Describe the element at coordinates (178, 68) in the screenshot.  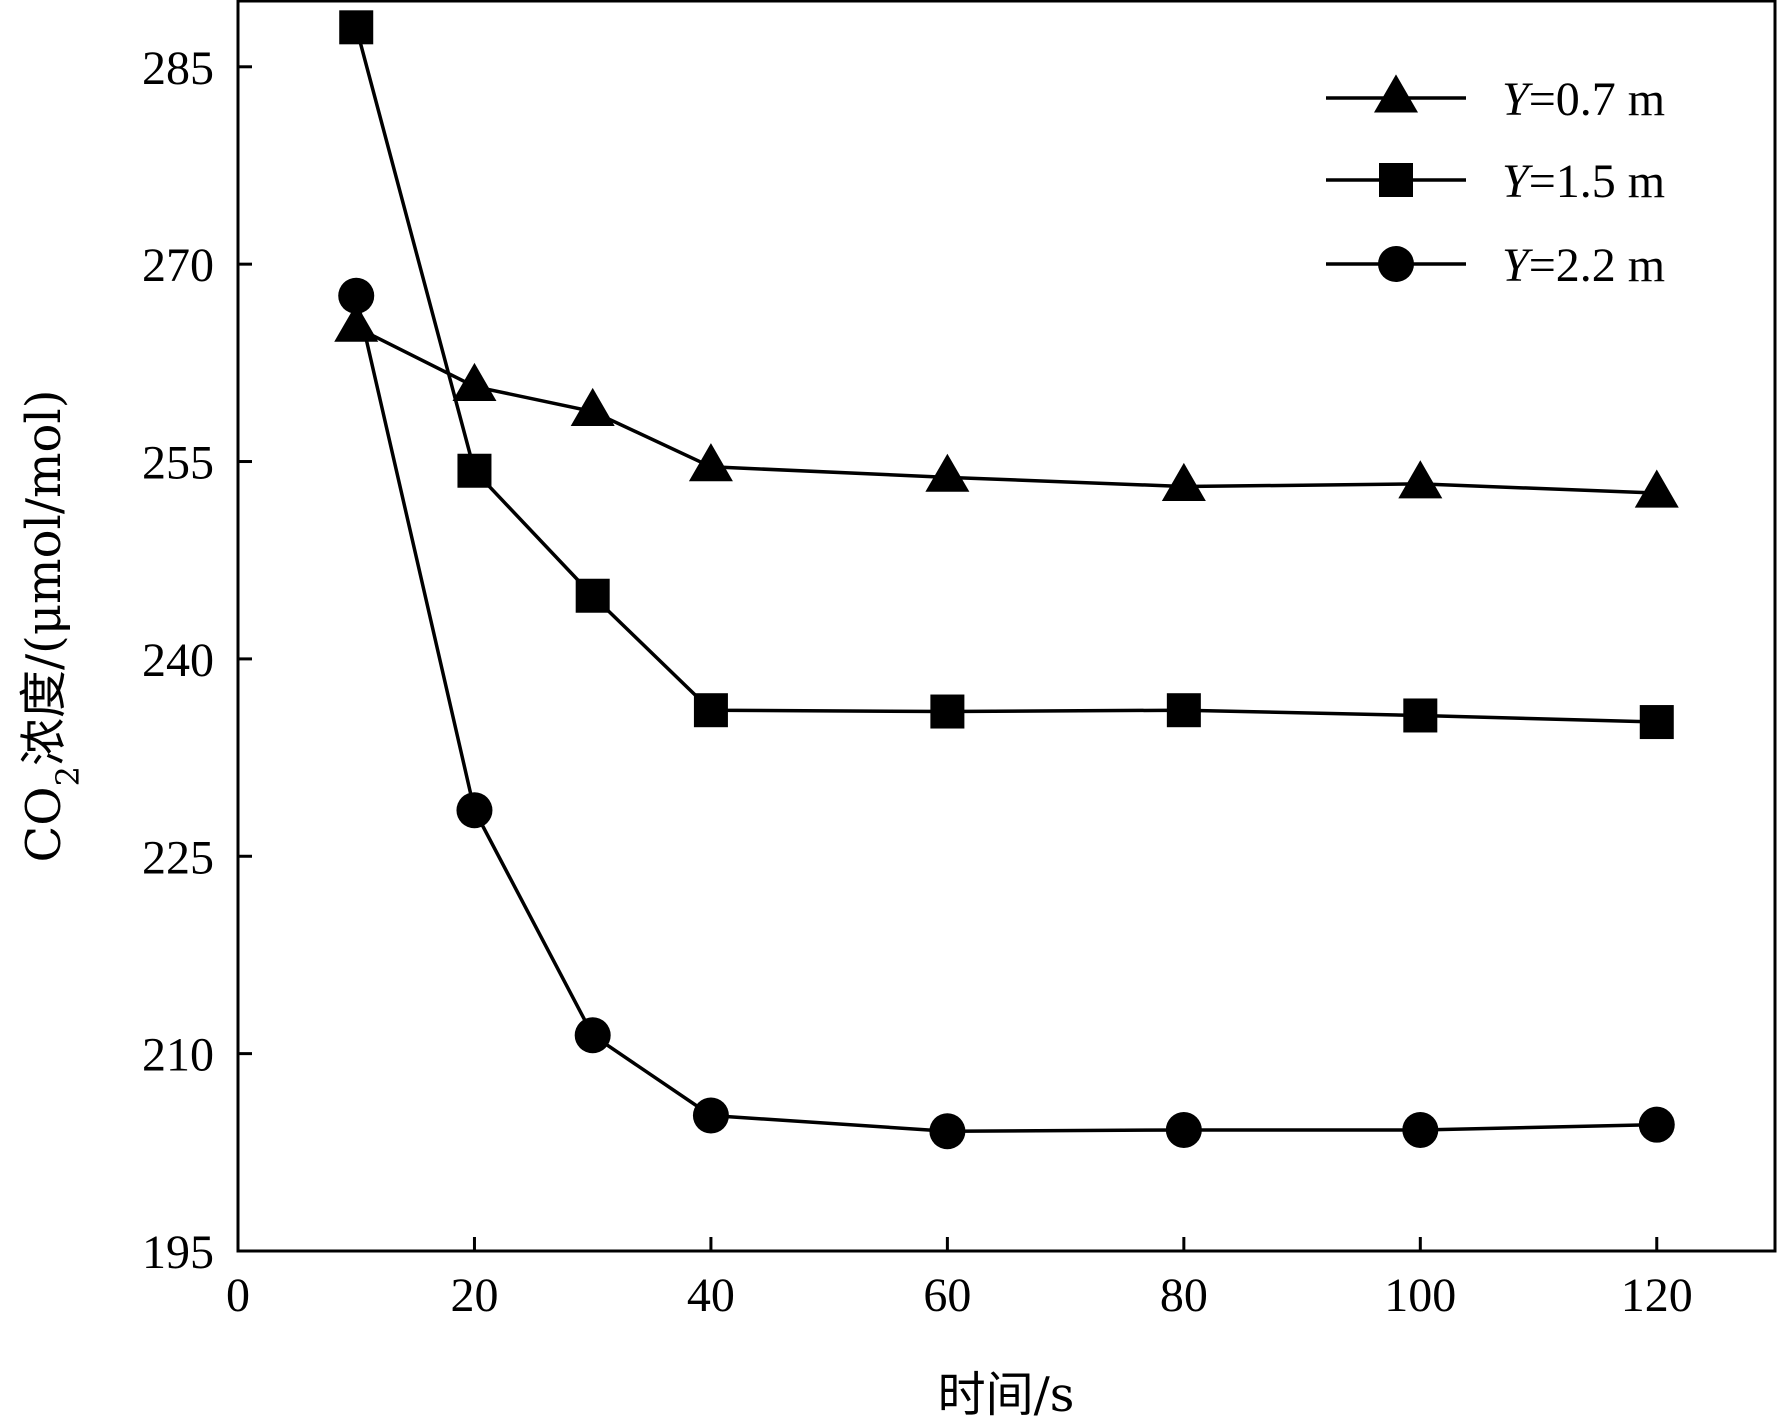
I see `y-tick-label: 285` at that location.